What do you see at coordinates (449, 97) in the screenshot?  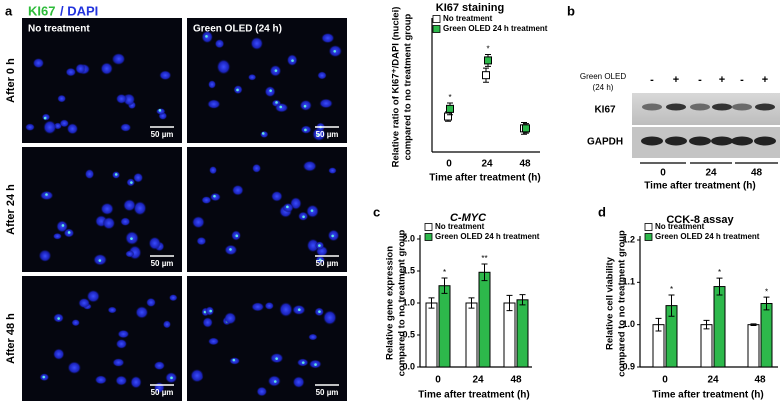 I see `significance: *` at bounding box center [449, 97].